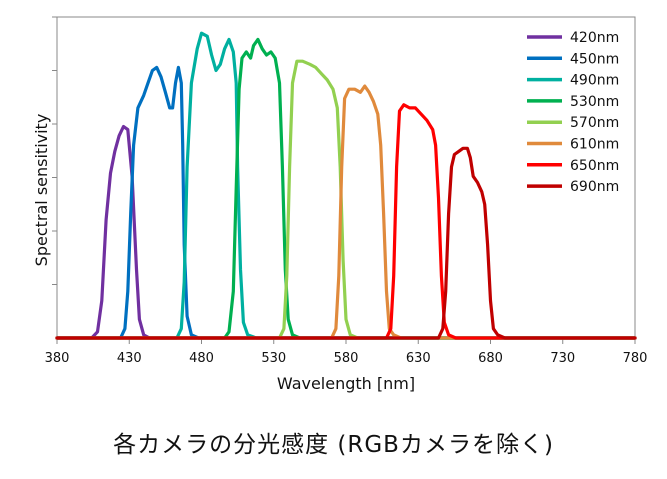  I want to click on x-tick-label: 580, so click(346, 358).